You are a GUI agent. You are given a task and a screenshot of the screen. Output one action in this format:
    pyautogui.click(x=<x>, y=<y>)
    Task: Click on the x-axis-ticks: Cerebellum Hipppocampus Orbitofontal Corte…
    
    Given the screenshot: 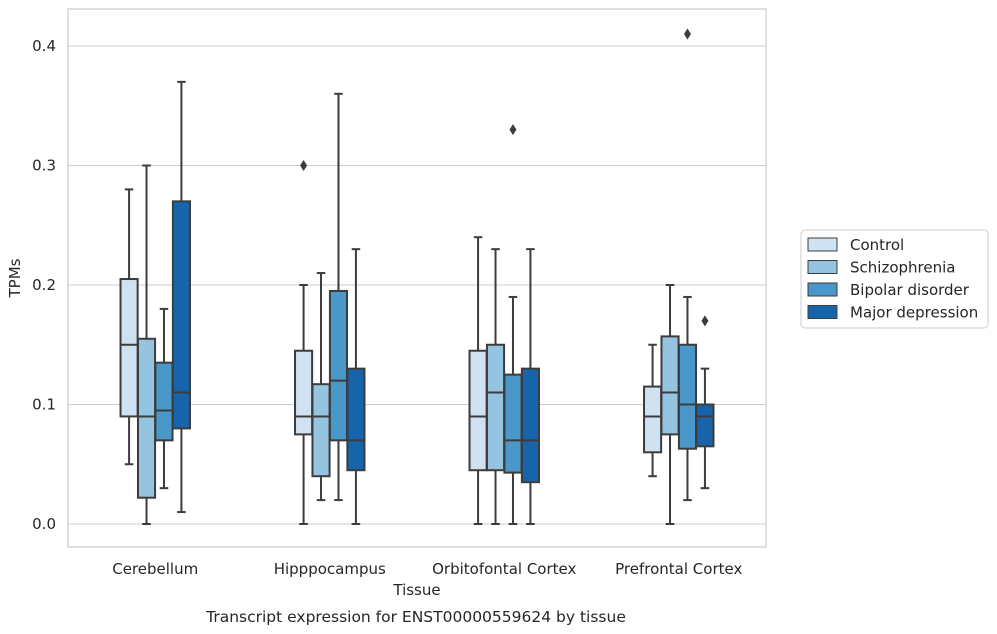 What is the action you would take?
    pyautogui.click(x=427, y=569)
    